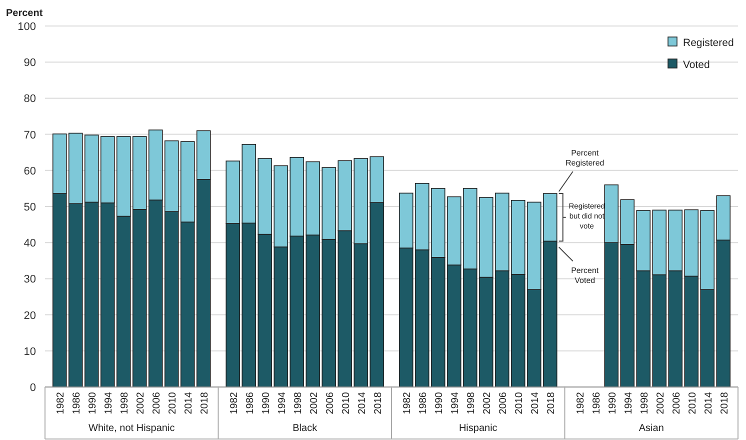  Describe the element at coordinates (30, 63) in the screenshot. I see `y-tick-label: 90` at that location.